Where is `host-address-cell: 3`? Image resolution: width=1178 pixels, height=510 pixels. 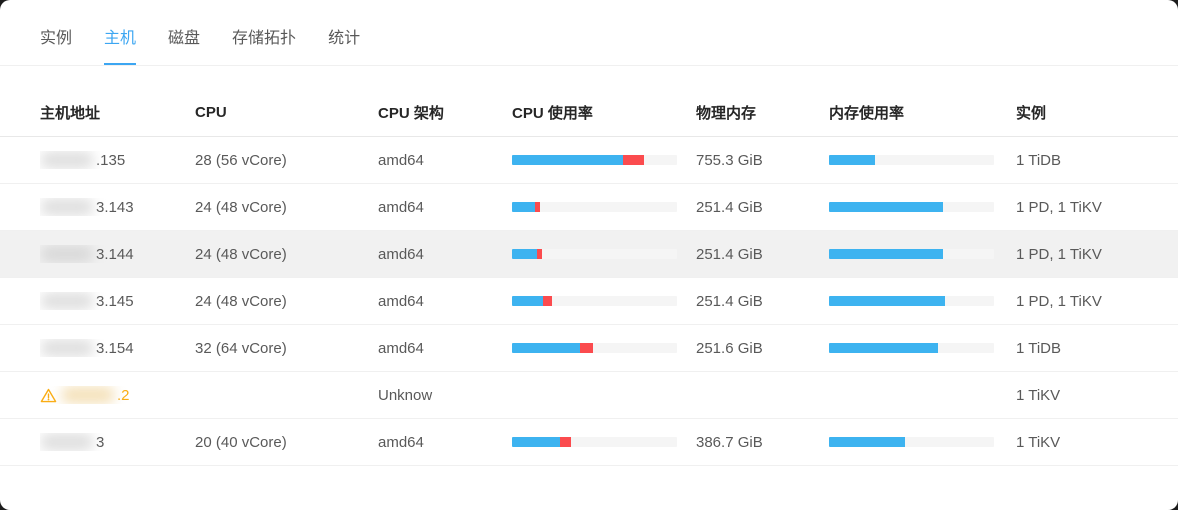
host-address-cell: 3 is located at coordinates (117, 442).